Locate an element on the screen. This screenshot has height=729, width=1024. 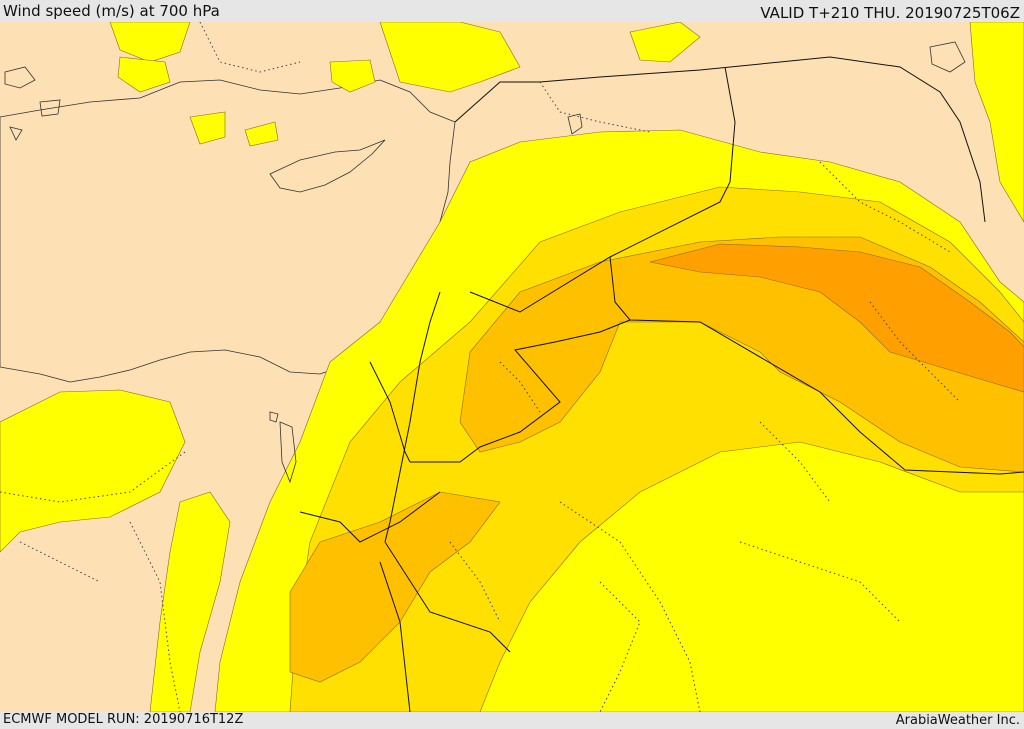
cyprus-island is located at coordinates (327, 166).